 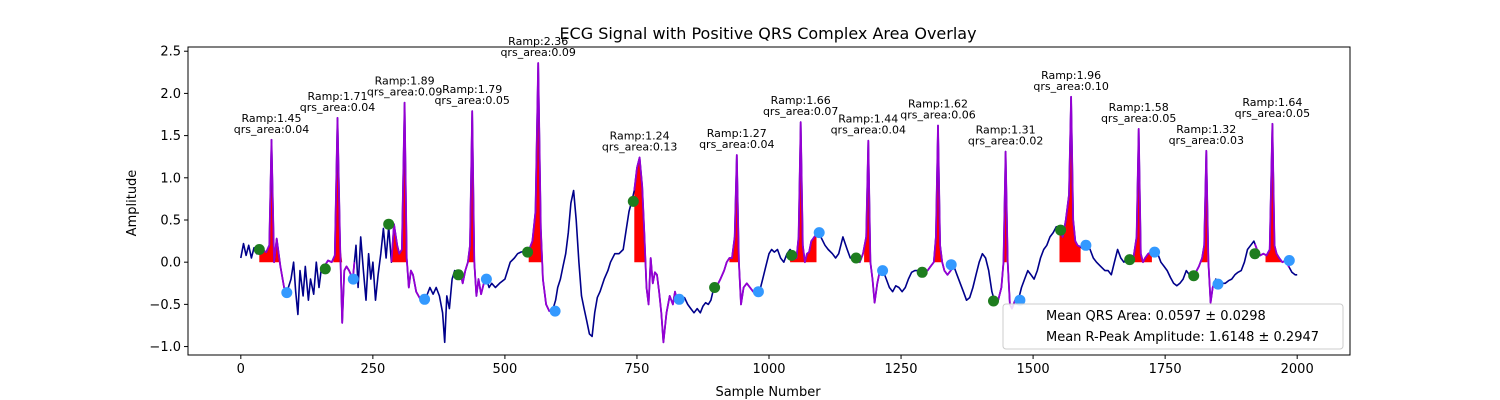 I want to click on r-peak-amplitude-label: Ramp:1.31, so click(x=1006, y=130).